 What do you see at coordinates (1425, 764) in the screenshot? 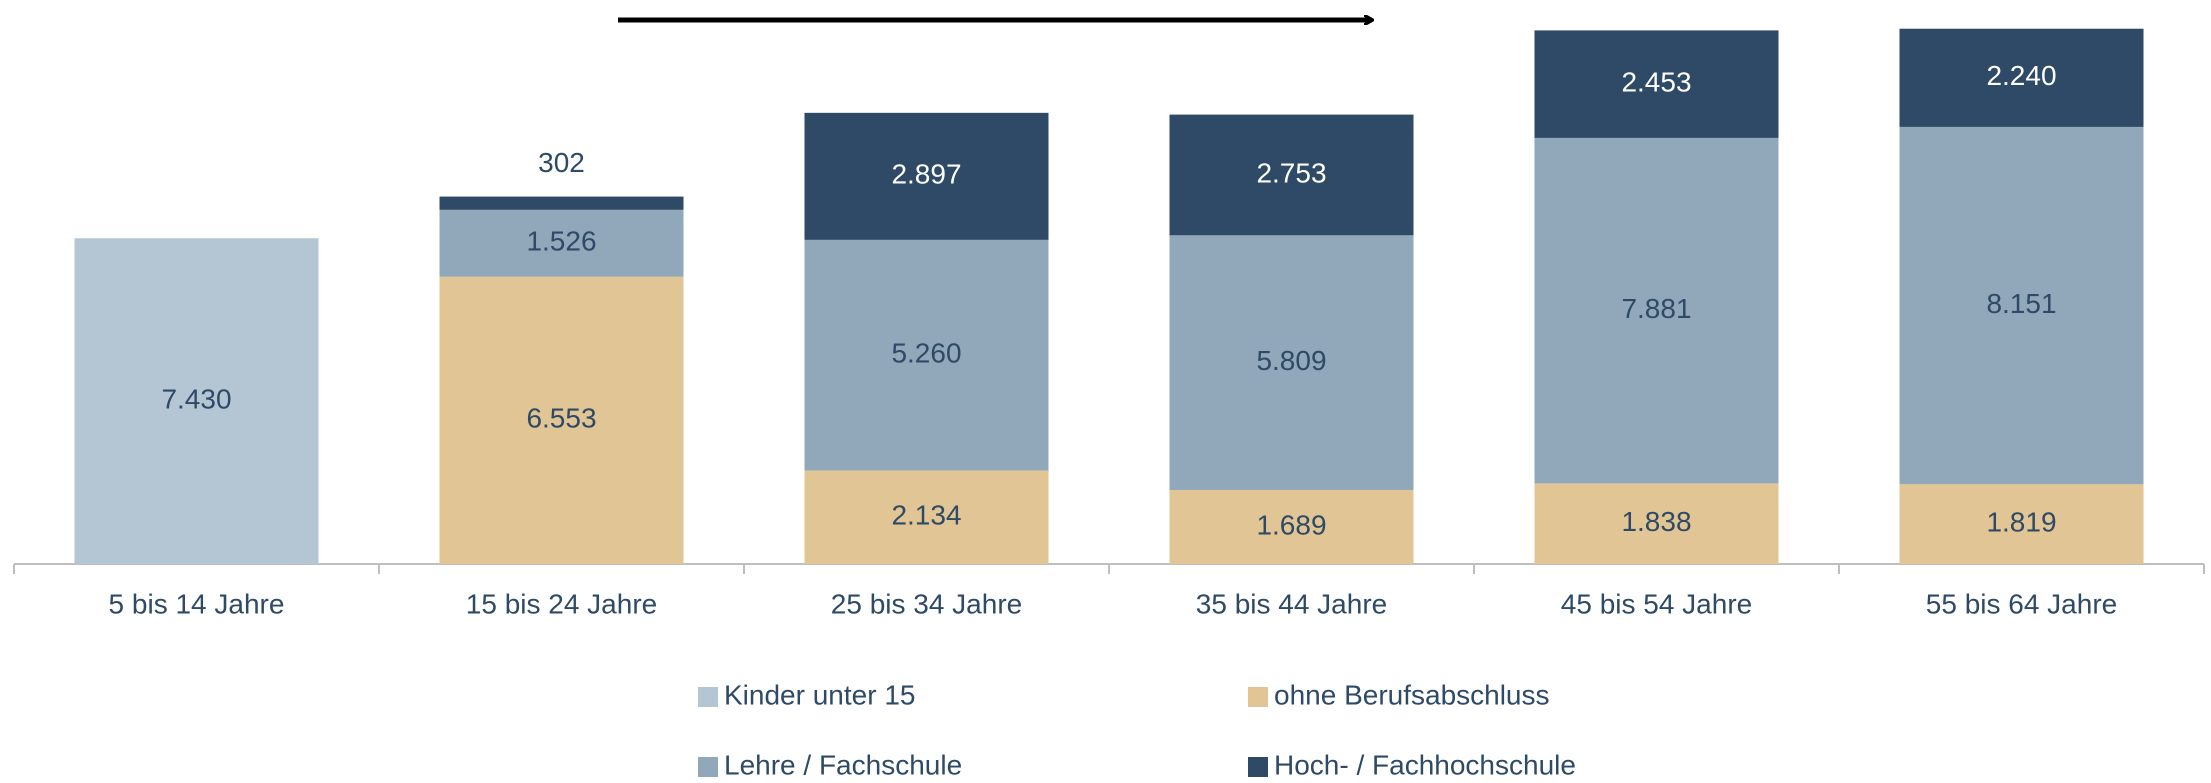
I see `legend-label: Hoch- / Fachhochschule` at bounding box center [1425, 764].